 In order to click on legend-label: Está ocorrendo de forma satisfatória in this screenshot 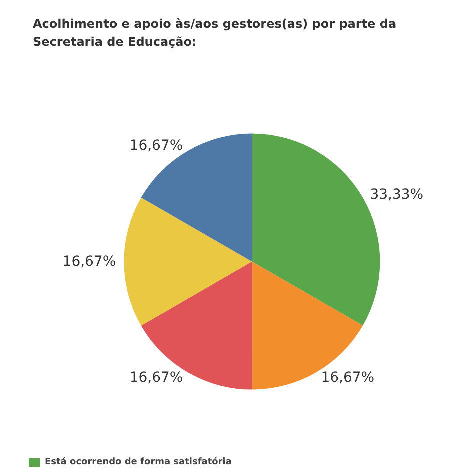, I will do `click(138, 462)`.